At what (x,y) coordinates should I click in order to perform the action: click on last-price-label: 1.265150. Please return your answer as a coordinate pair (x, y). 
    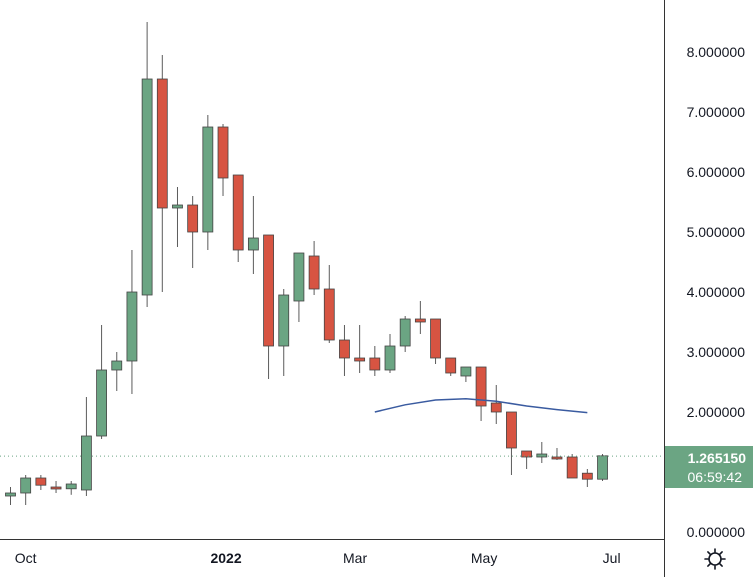
    Looking at the image, I should click on (717, 458).